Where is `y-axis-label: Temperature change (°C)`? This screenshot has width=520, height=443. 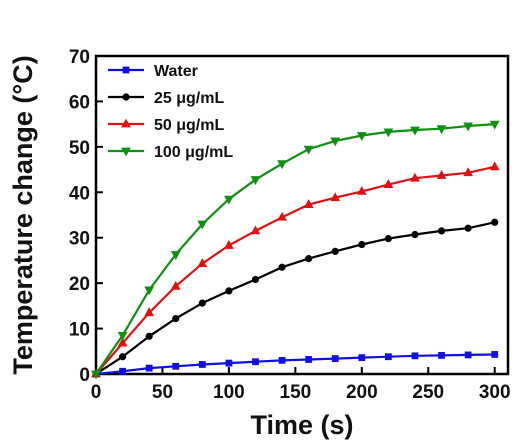
y-axis-label: Temperature change (°C) is located at coordinates (23, 214).